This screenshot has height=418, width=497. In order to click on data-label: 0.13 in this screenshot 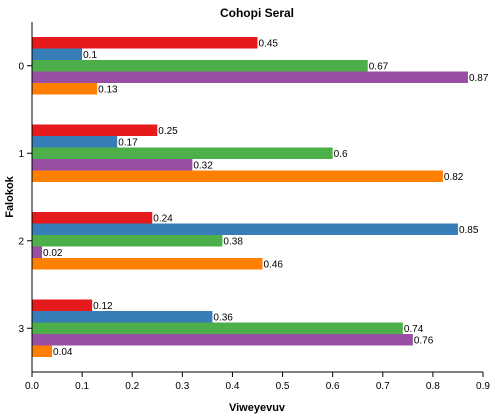, I will do `click(108, 89)`.